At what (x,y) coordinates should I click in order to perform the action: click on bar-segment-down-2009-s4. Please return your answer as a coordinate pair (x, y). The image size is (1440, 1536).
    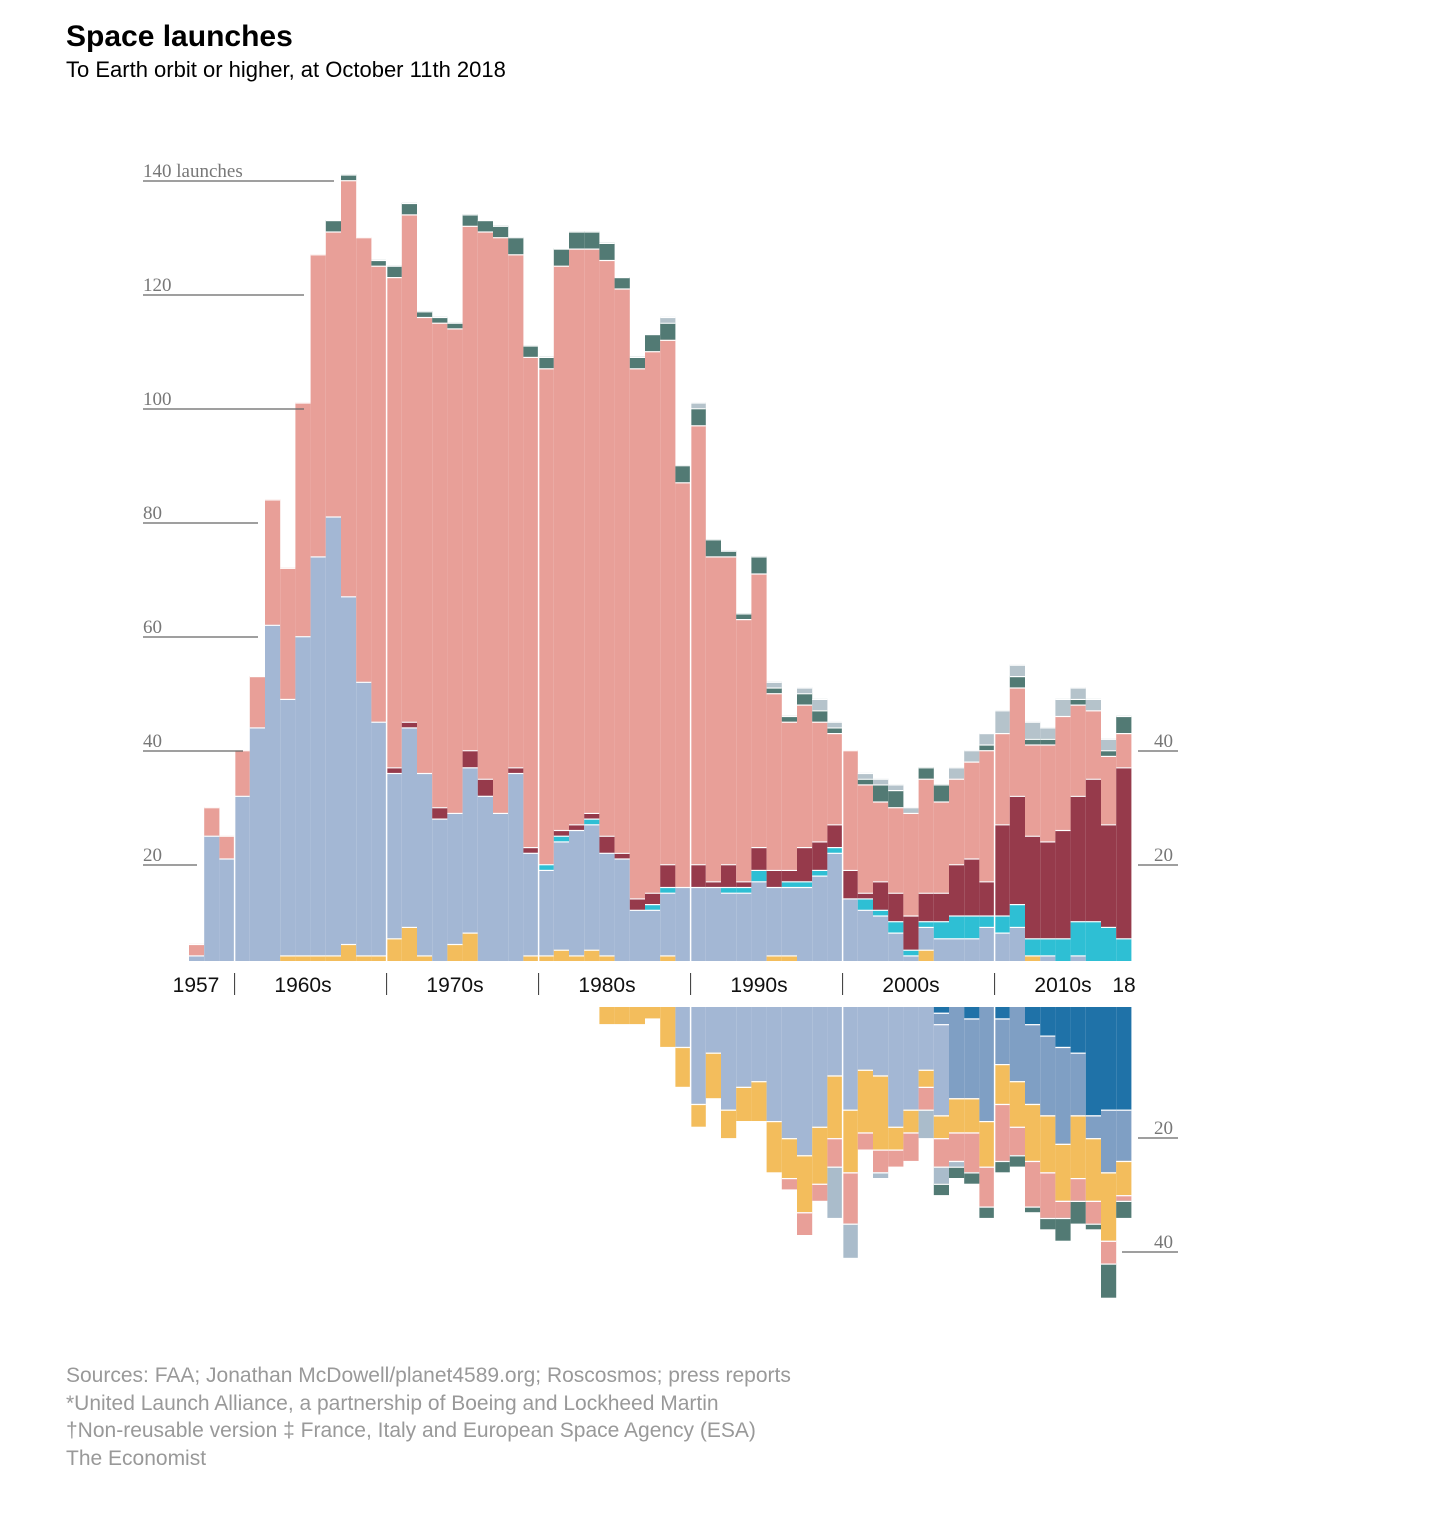
    Looking at the image, I should click on (987, 1186).